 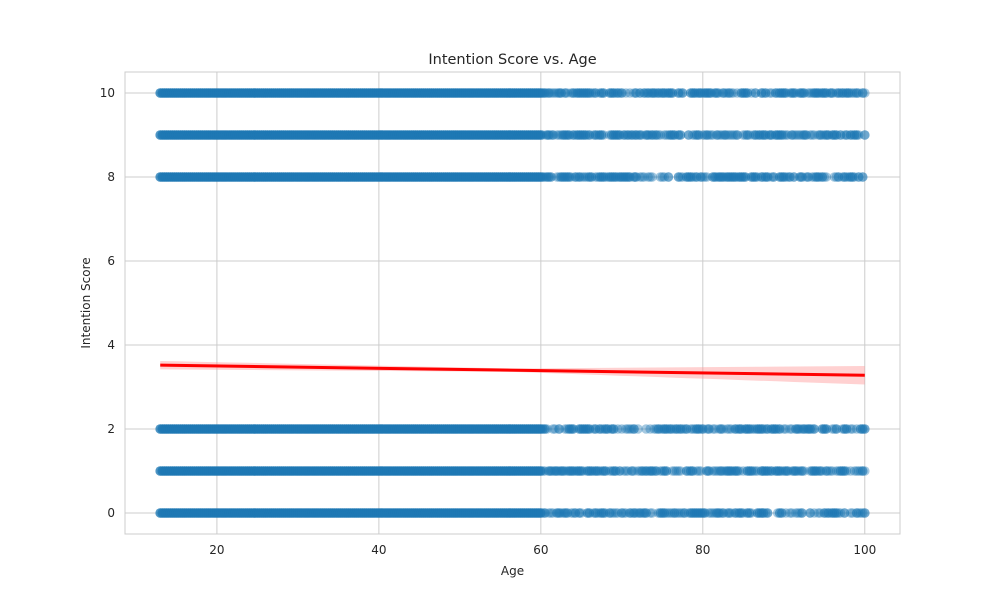 What do you see at coordinates (864, 550) in the screenshot?
I see `x-tick-label: 100` at bounding box center [864, 550].